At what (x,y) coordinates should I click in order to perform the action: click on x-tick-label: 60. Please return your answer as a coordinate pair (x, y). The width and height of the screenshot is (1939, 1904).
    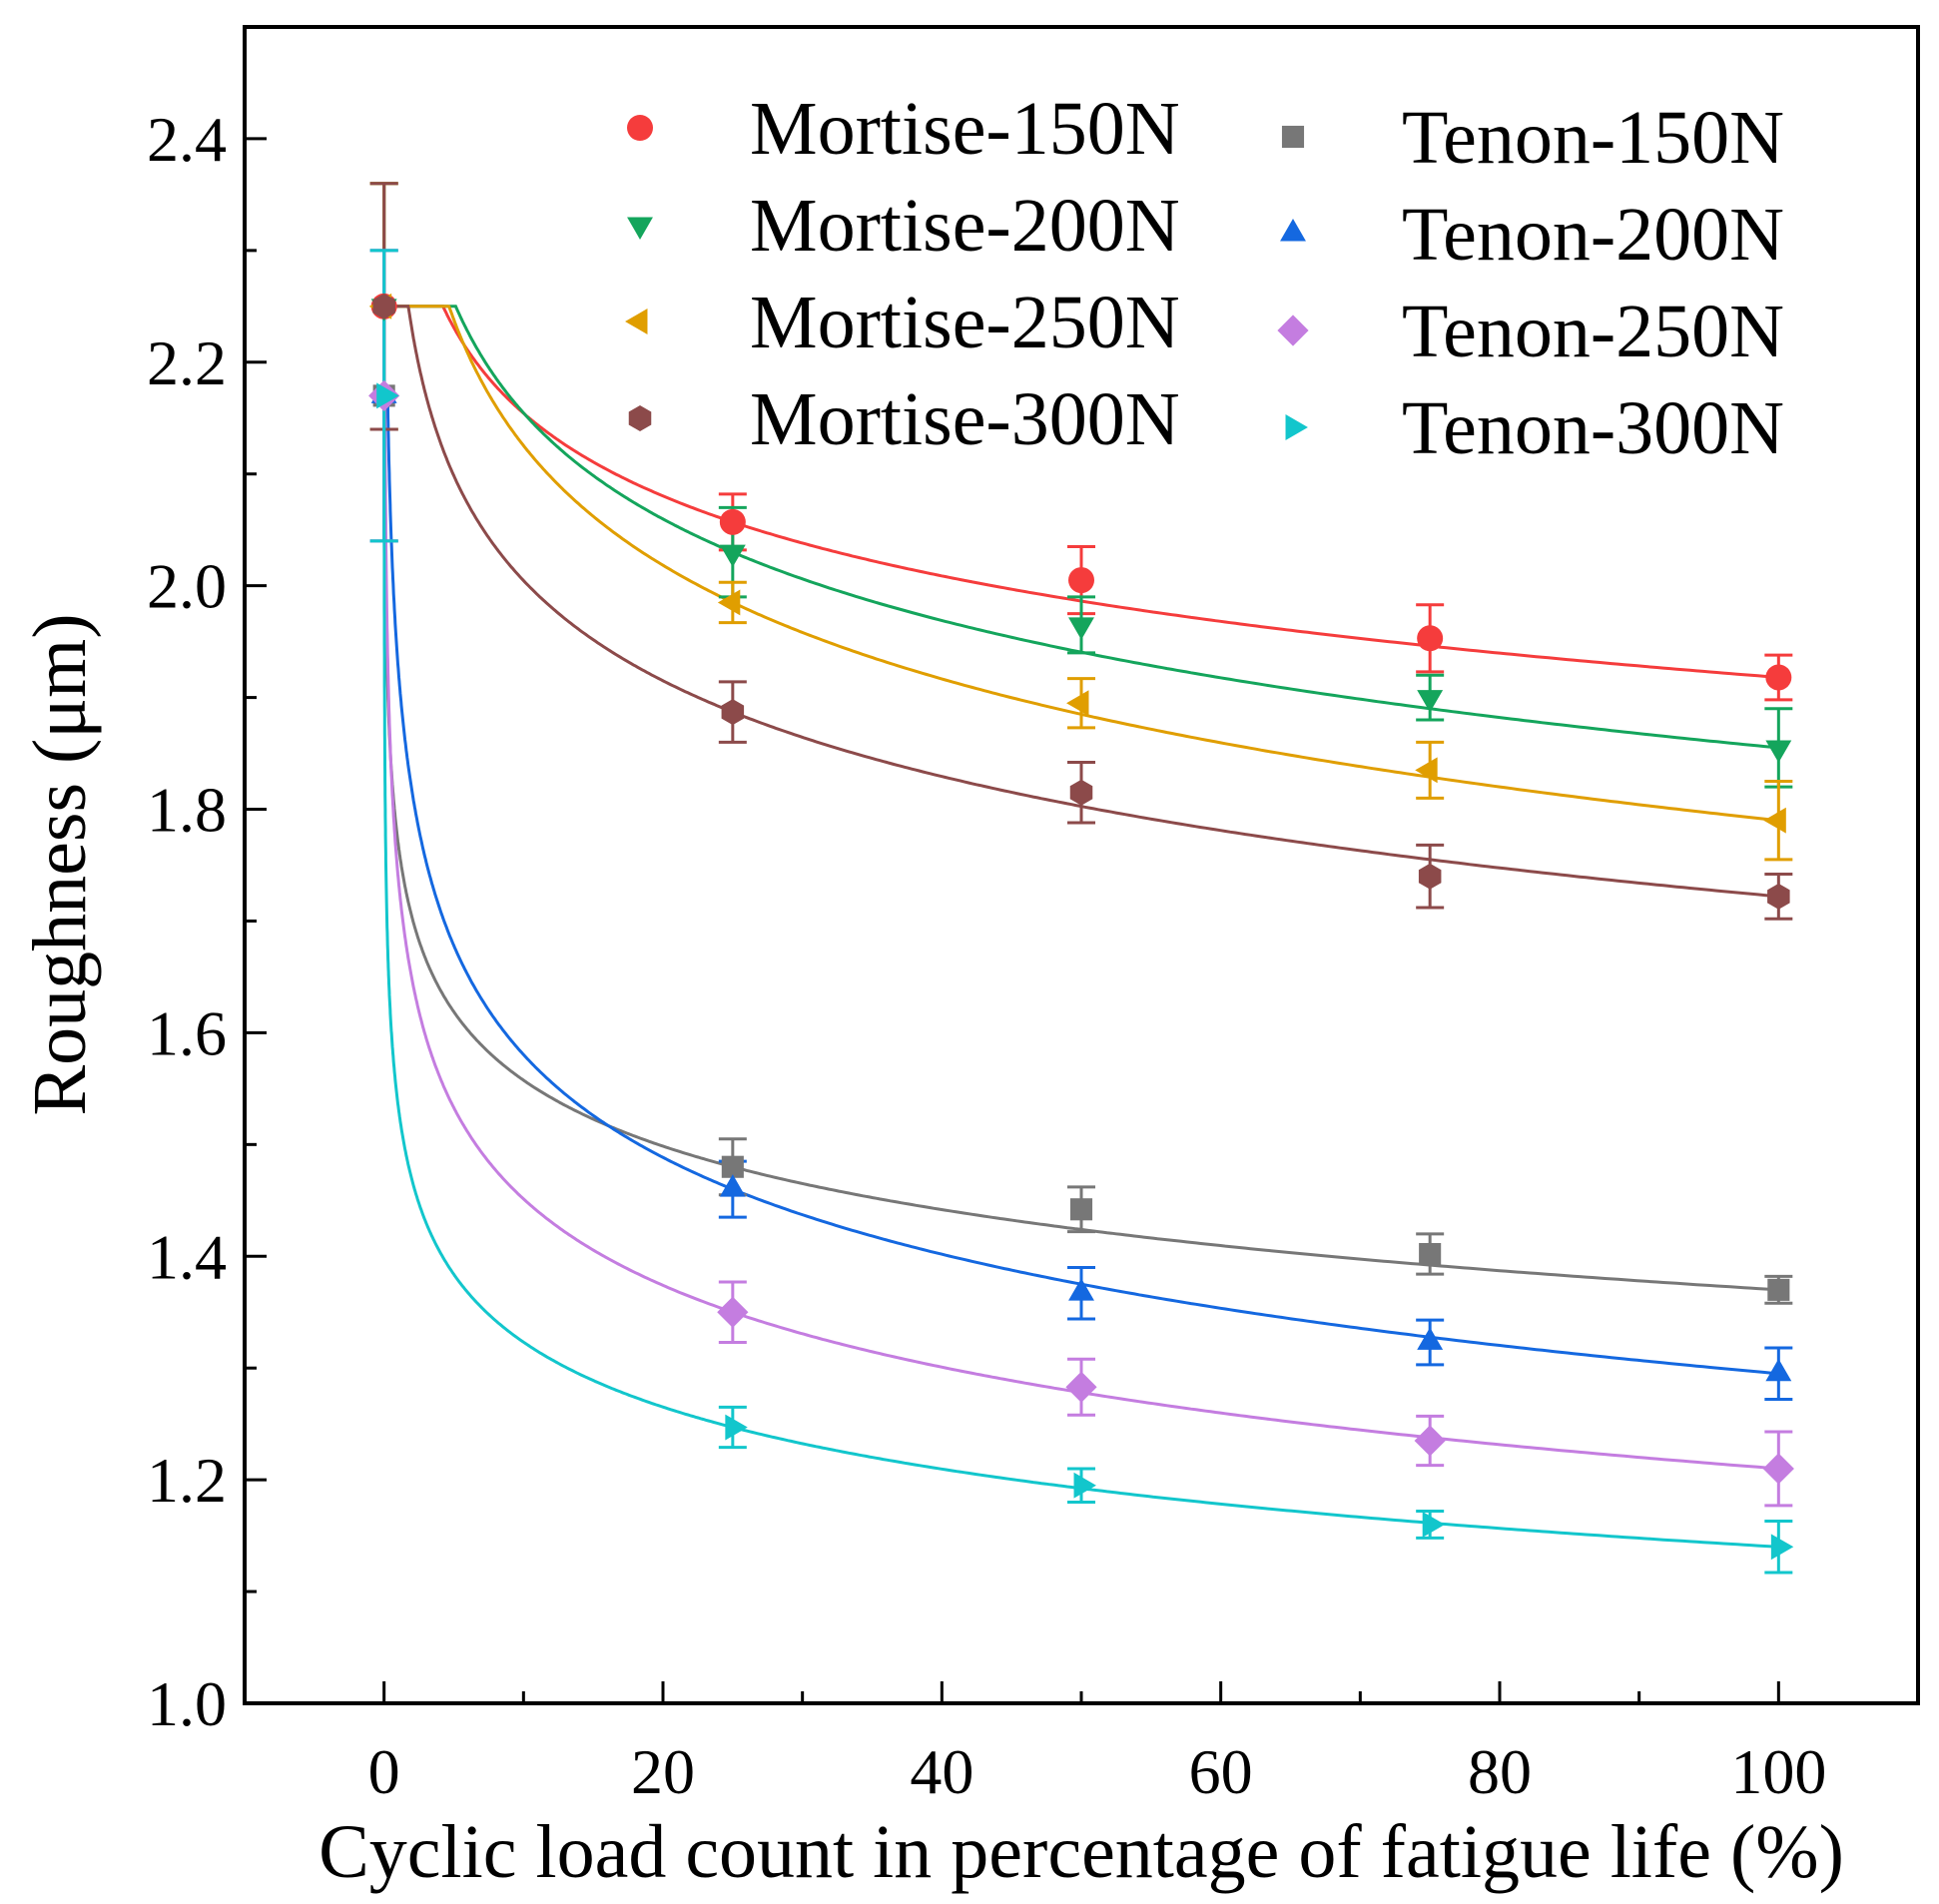
    Looking at the image, I should click on (1221, 1771).